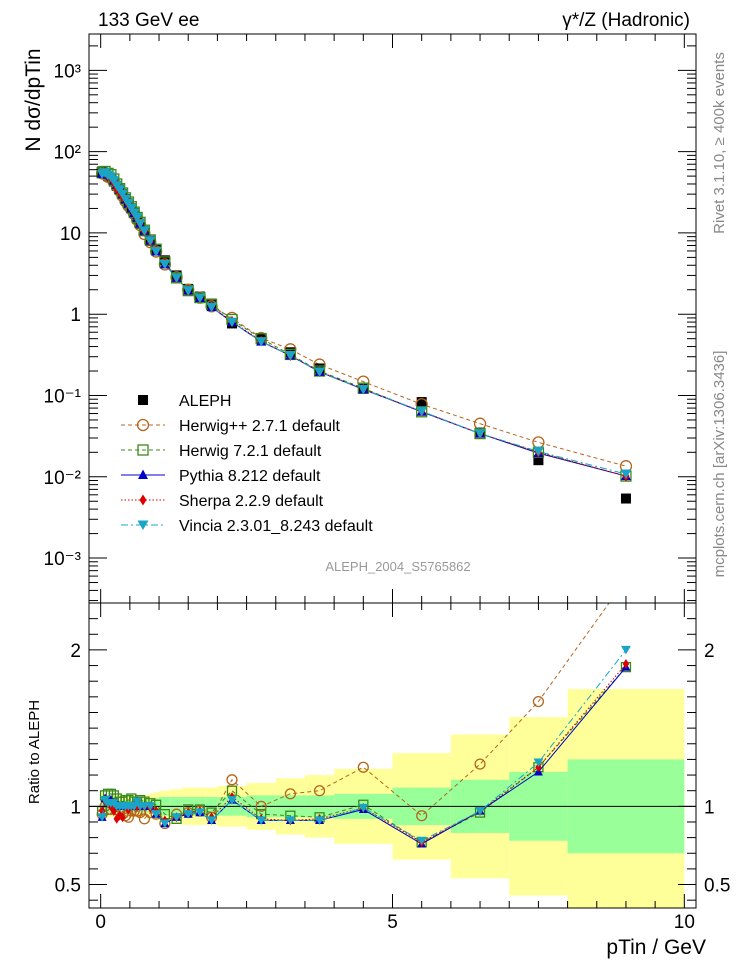  Describe the element at coordinates (250, 476) in the screenshot. I see `legend-label-pythia: Pythia 8.212 default` at that location.